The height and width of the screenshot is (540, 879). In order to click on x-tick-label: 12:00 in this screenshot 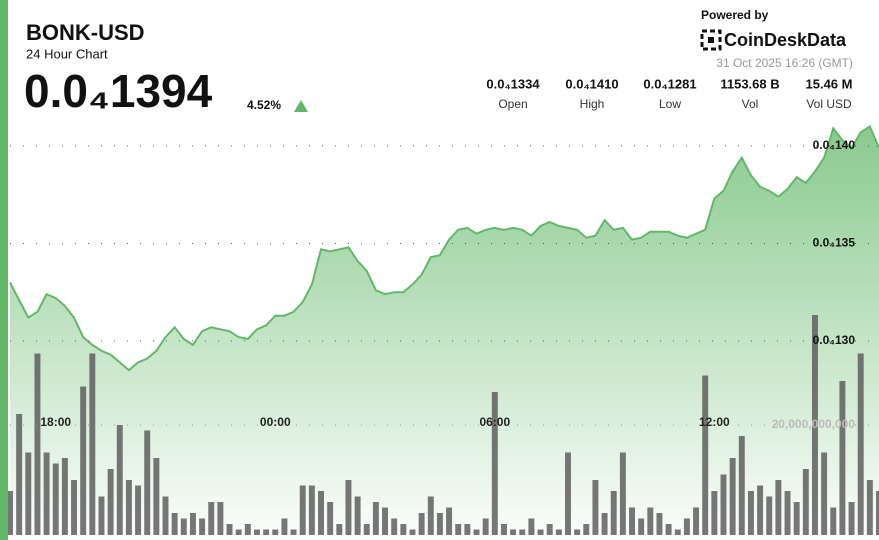, I will do `click(714, 422)`.